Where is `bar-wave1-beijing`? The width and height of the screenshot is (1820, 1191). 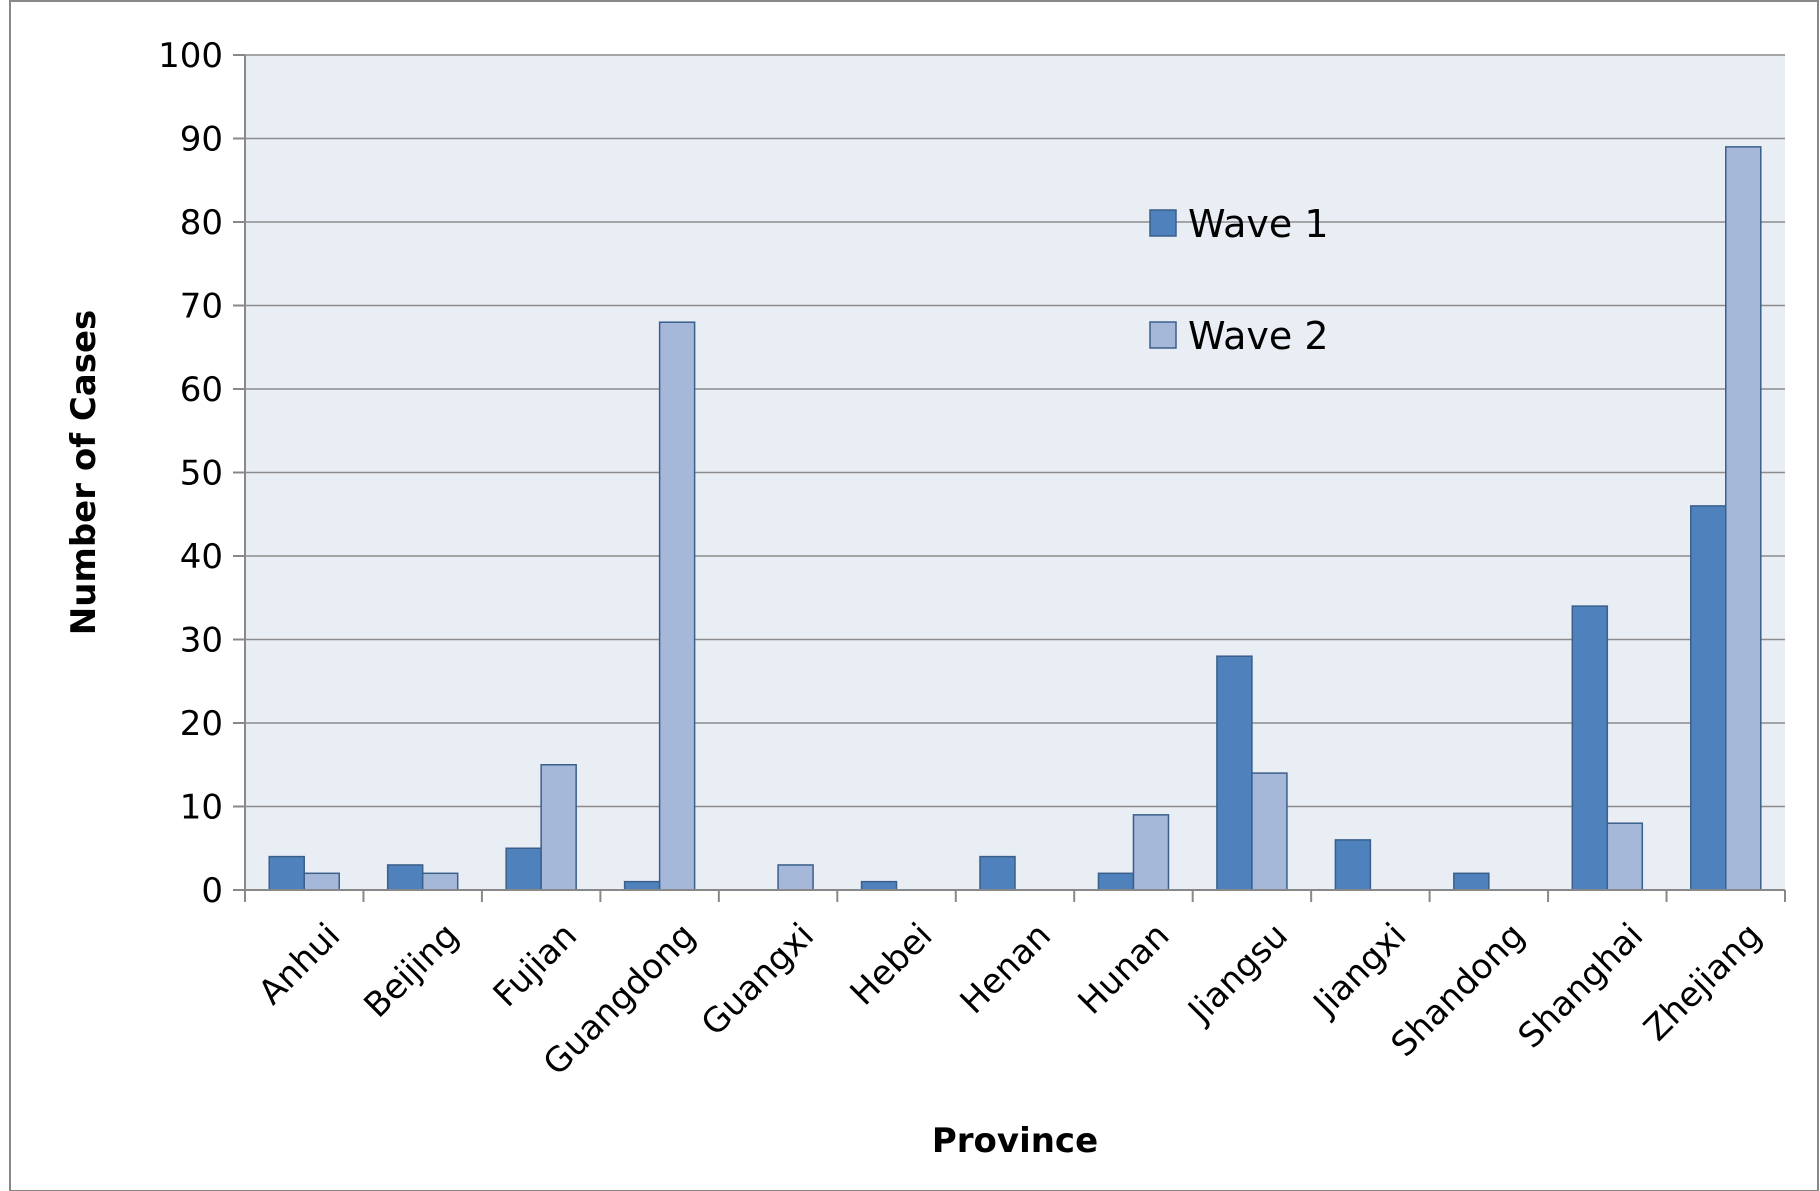 bar-wave1-beijing is located at coordinates (405, 877).